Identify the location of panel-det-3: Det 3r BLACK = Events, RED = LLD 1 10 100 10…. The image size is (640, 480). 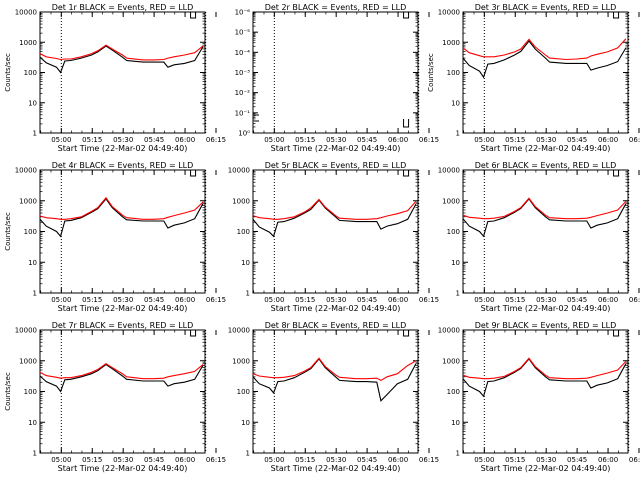
(533, 78).